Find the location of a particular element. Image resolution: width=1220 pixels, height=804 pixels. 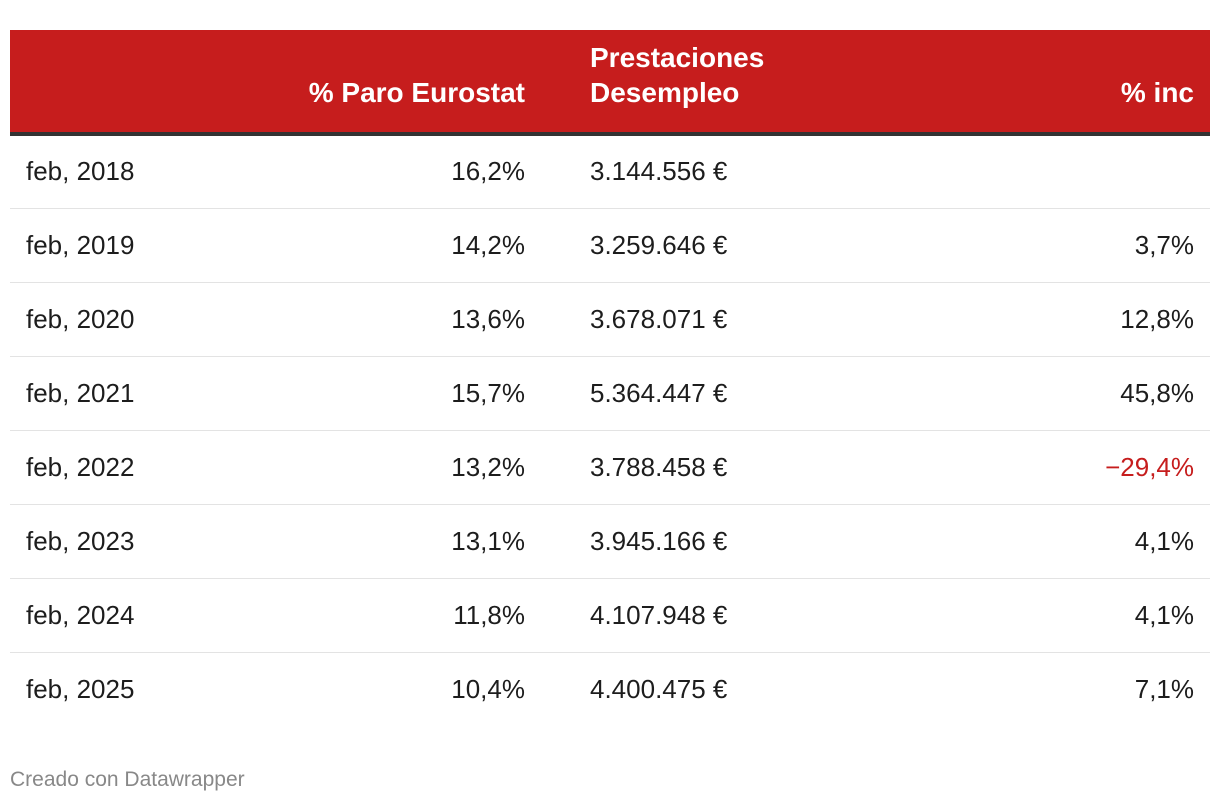

cell-prestaciones: 3.678.071 € is located at coordinates (697, 319).